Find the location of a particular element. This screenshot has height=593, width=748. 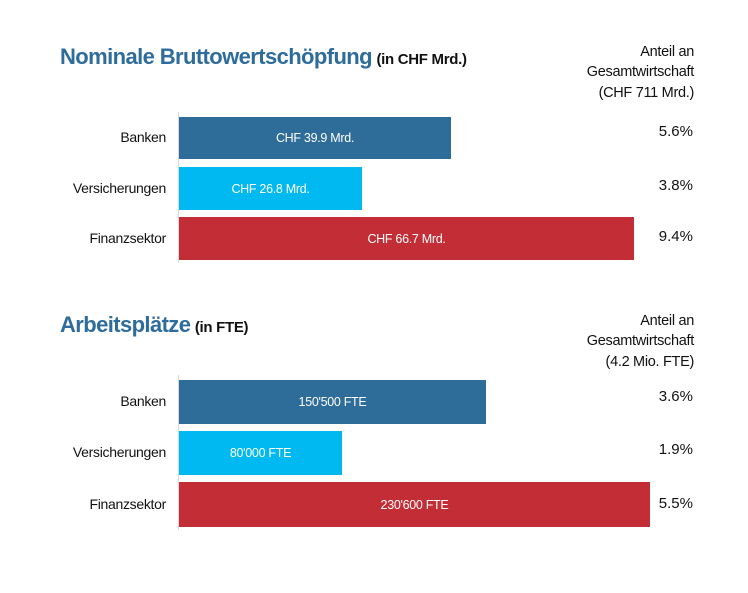

share-value: 5.6% is located at coordinates (675, 131).